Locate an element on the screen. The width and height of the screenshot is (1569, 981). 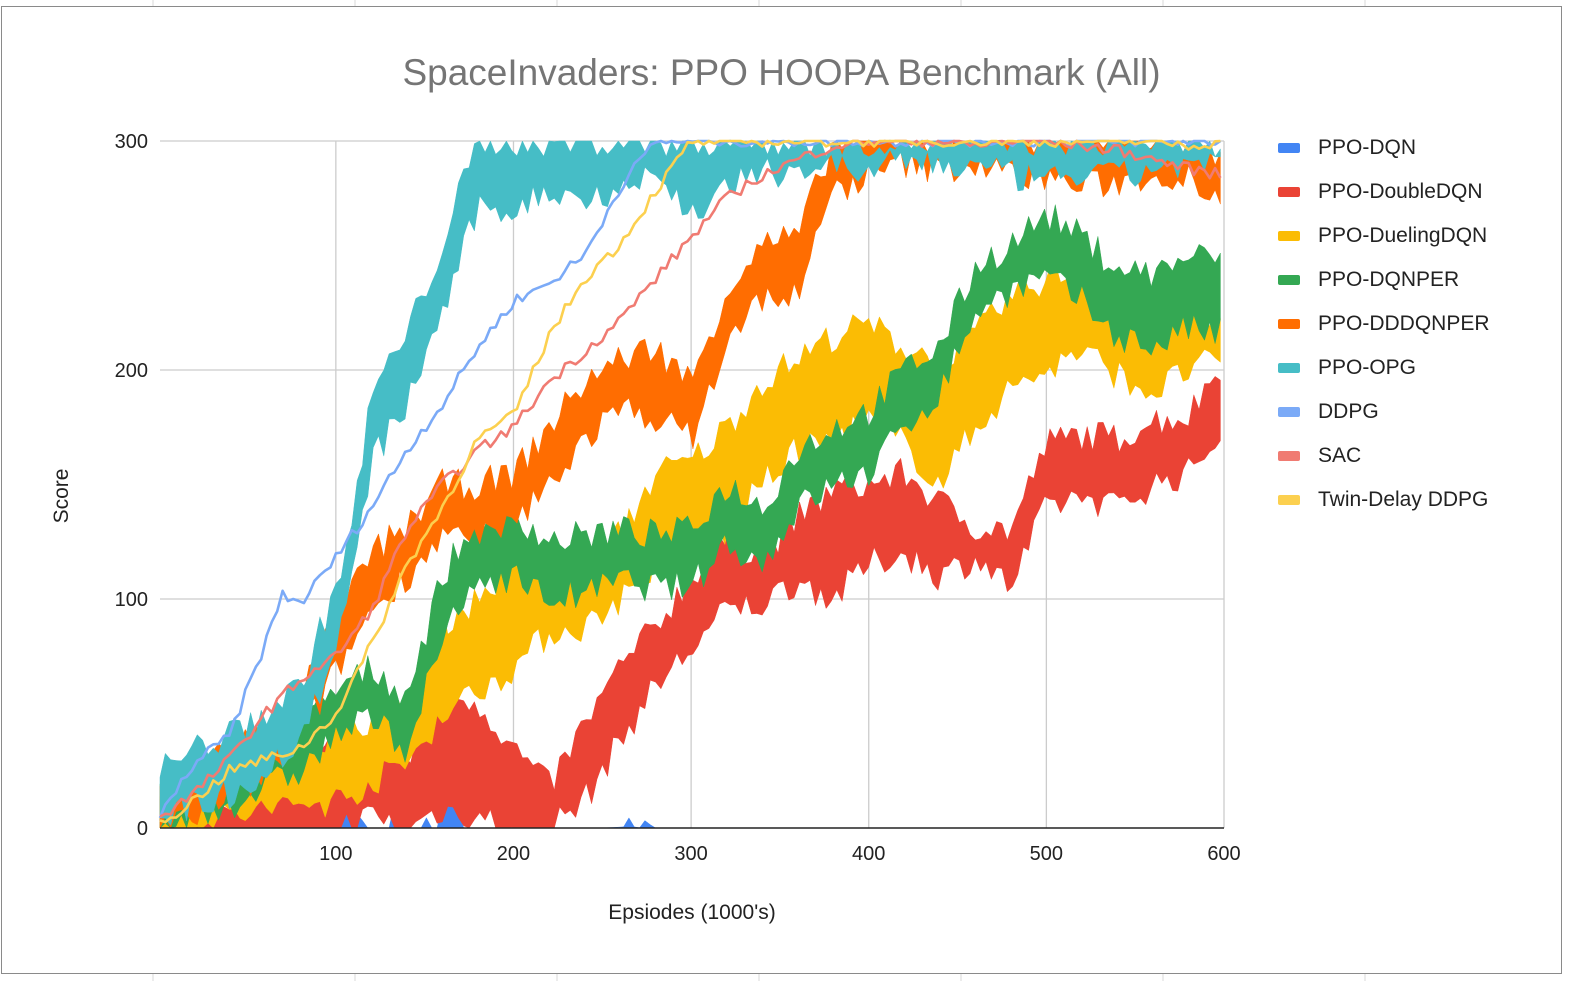
y-tick-label: 200 is located at coordinates (131, 371).